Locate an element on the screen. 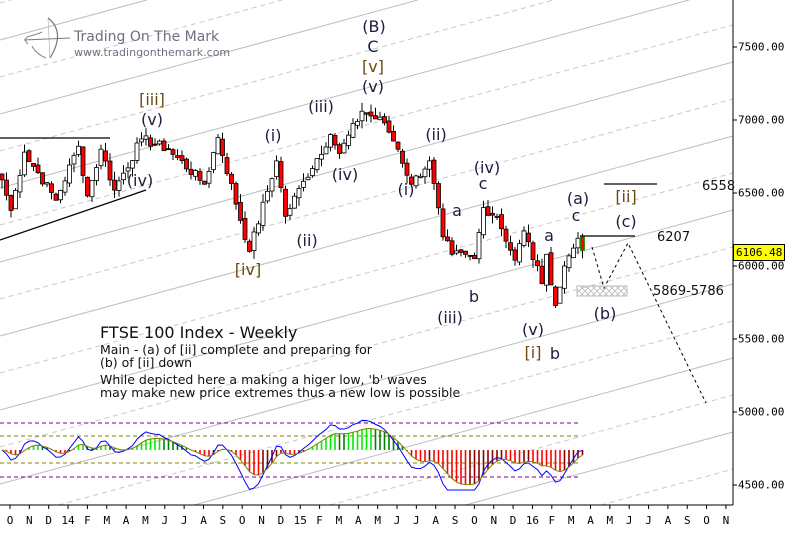 The height and width of the screenshot is (540, 787). wave-label: (iv) is located at coordinates (345, 174).